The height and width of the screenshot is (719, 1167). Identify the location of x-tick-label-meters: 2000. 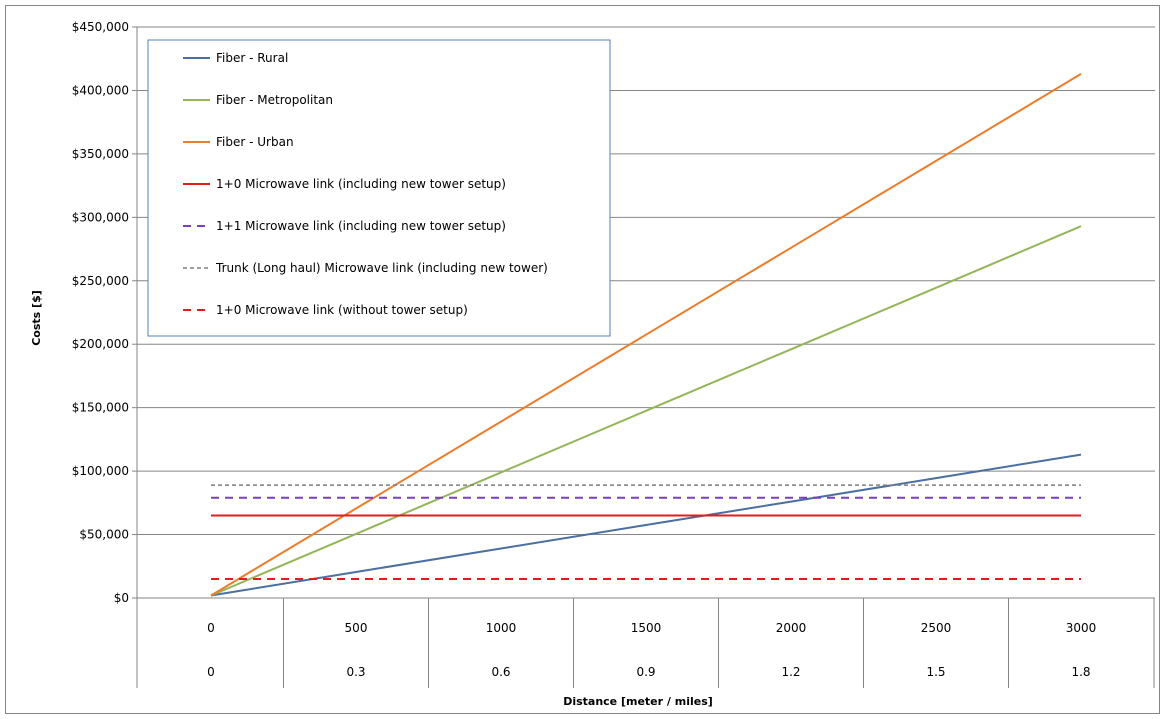
(791, 628).